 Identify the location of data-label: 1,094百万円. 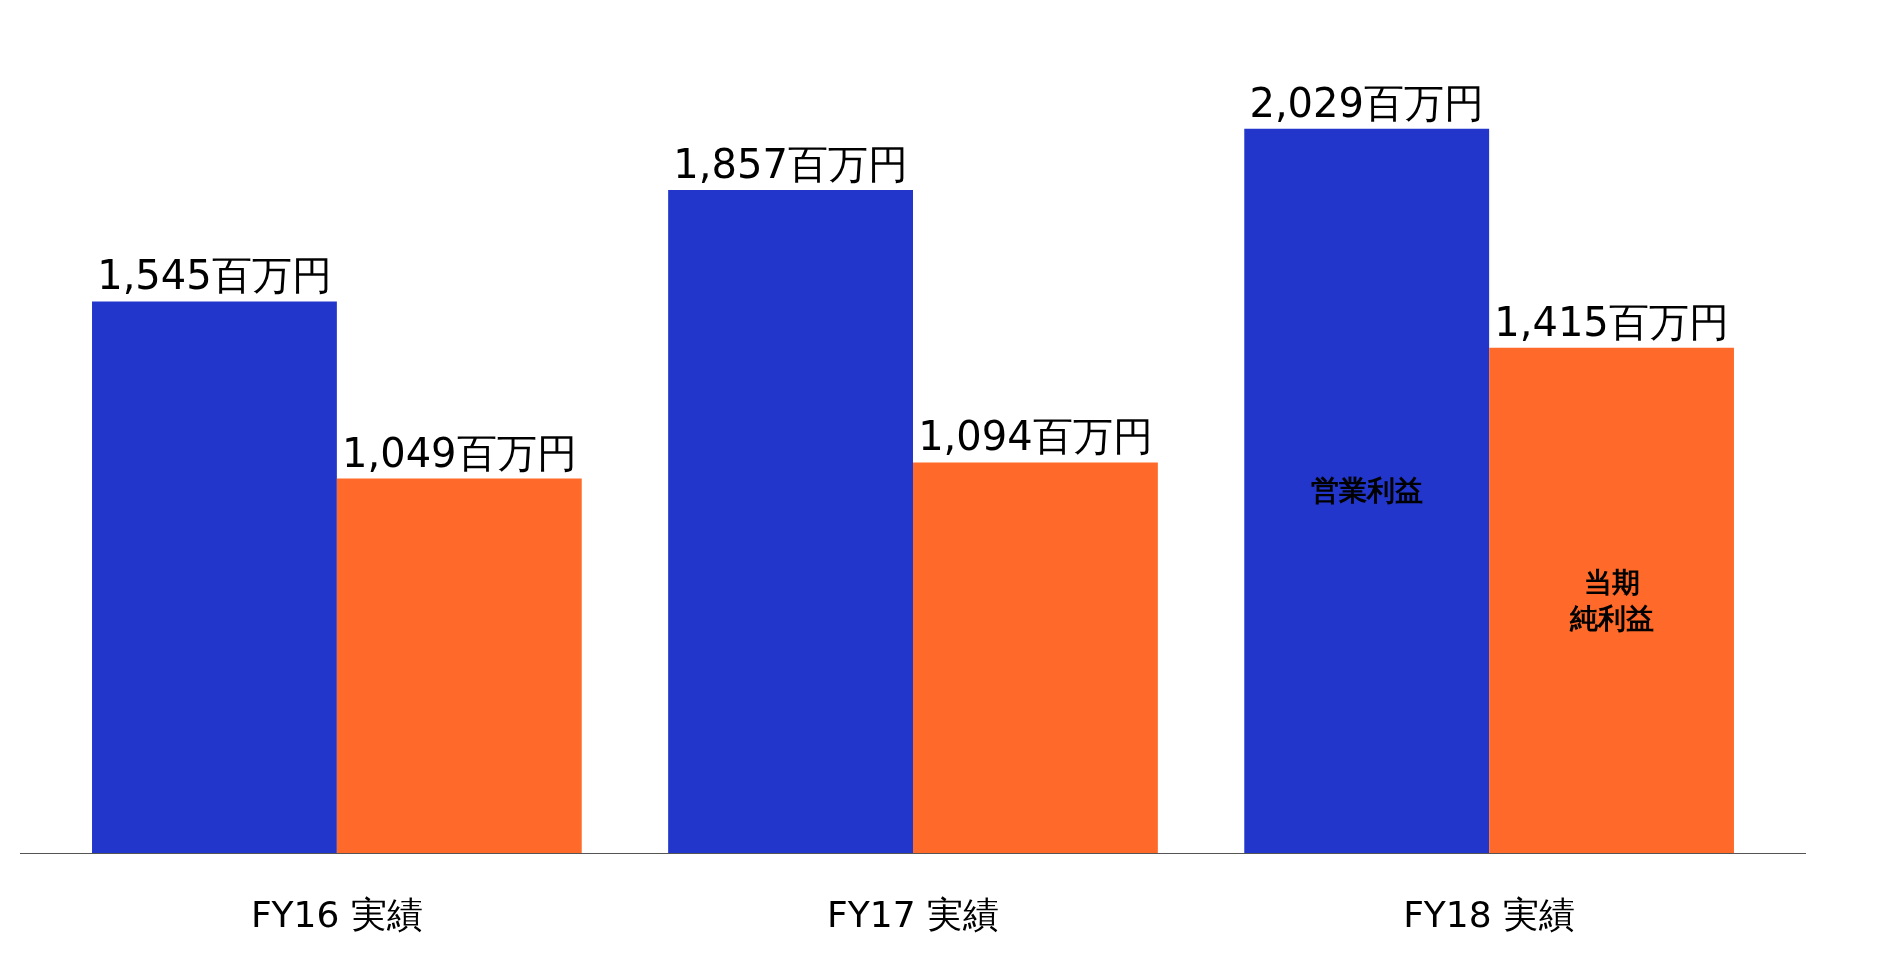
(1035, 436).